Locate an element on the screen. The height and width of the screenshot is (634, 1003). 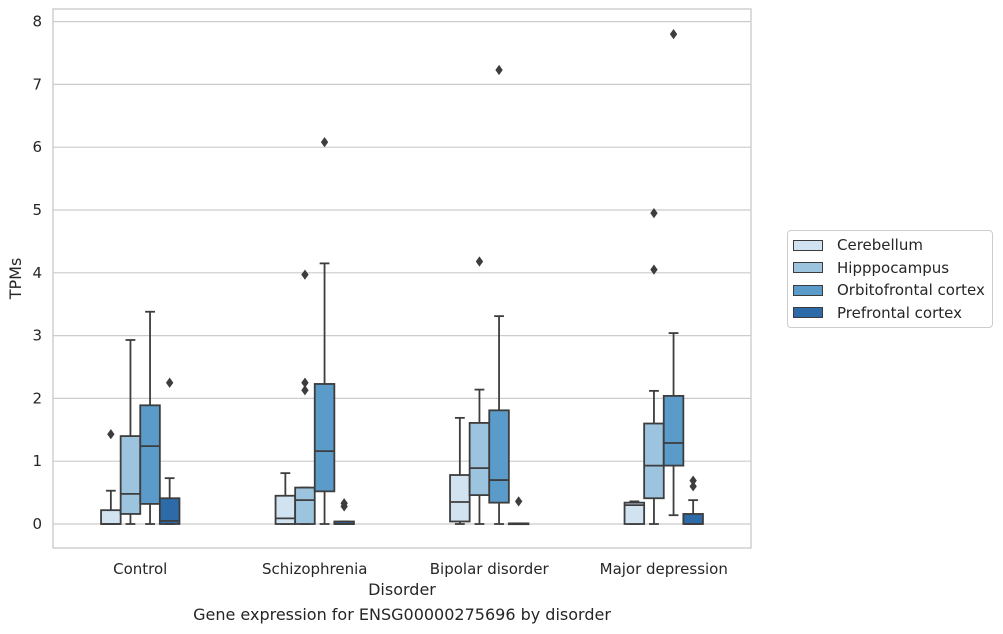
legend-item: Cerebellum is located at coordinates (890, 245).